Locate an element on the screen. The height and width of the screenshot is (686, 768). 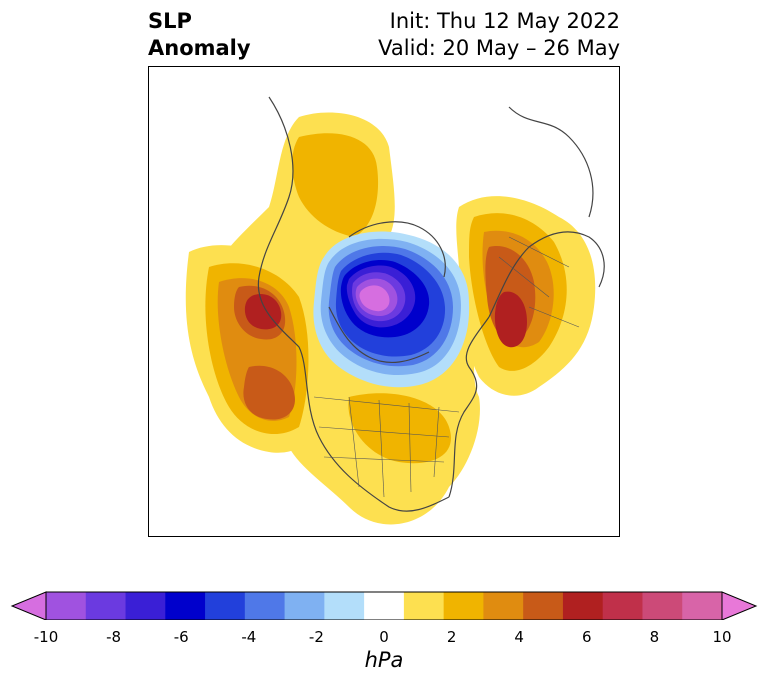
chart-title-variable: SLP Anomaly is located at coordinates (199, 35).